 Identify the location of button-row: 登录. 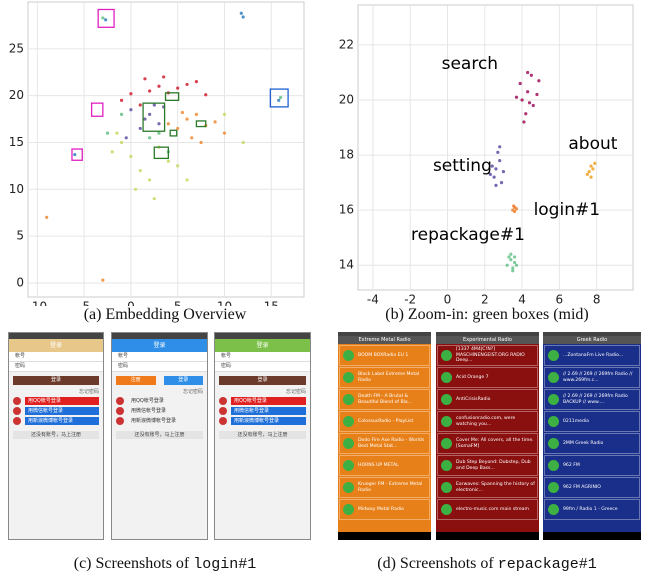
(56, 379).